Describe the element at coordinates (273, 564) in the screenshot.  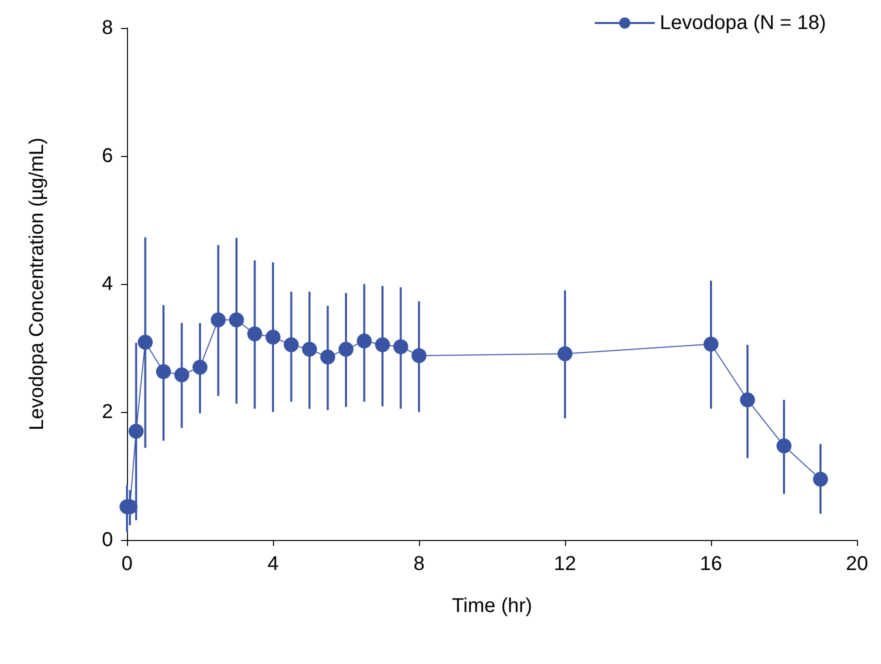
I see `x-tick-label: 4` at that location.